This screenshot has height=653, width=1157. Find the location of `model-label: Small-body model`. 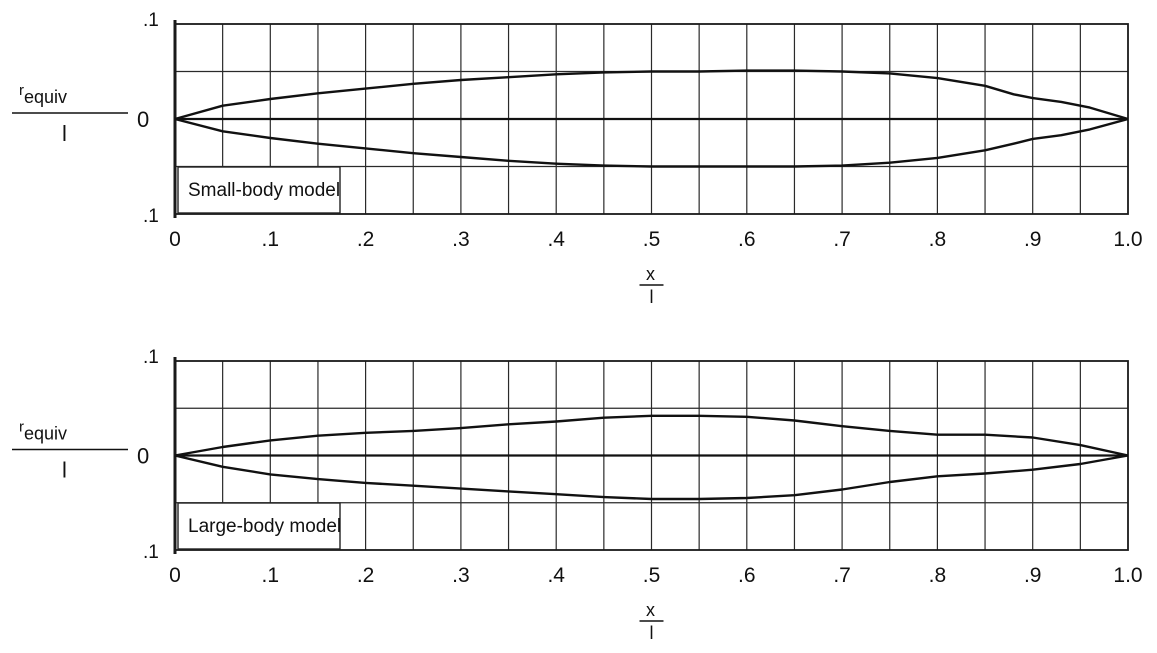

model-label: Small-body model is located at coordinates (264, 190).